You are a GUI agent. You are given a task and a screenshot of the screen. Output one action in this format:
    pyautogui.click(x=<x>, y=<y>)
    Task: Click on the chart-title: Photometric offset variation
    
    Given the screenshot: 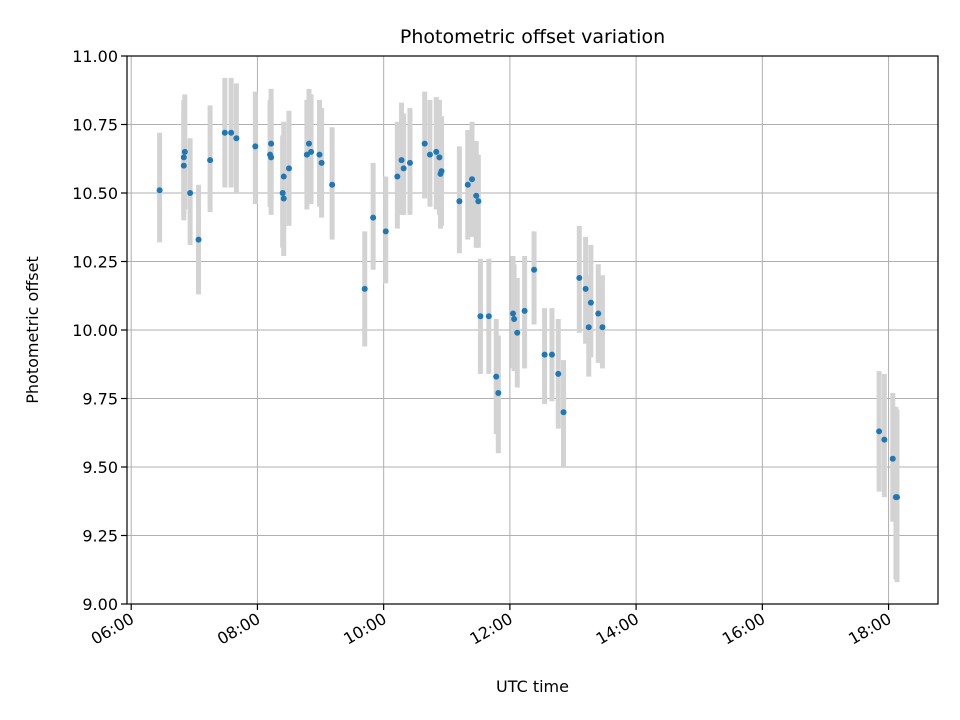 What is the action you would take?
    pyautogui.click(x=532, y=37)
    